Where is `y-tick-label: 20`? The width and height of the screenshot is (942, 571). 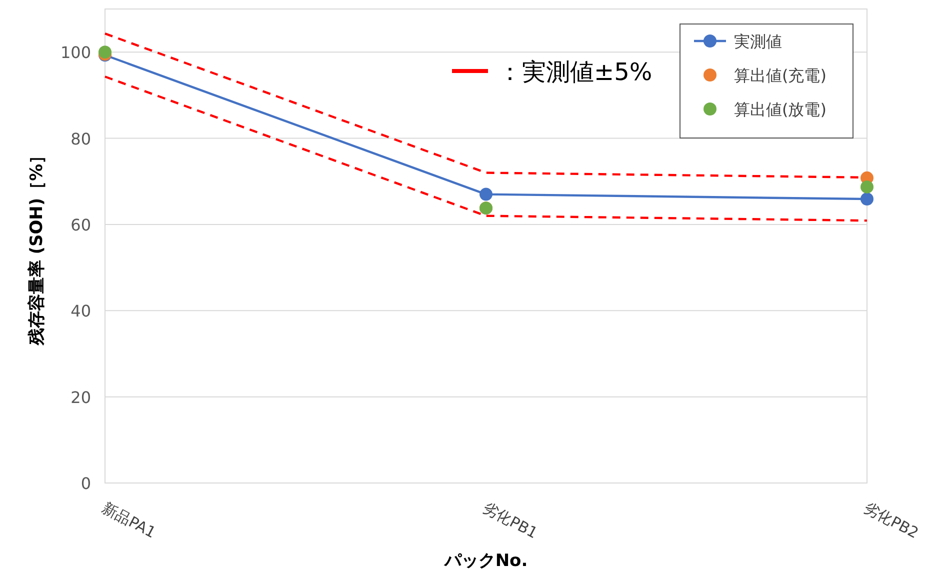 y-tick-label: 20 is located at coordinates (80, 397).